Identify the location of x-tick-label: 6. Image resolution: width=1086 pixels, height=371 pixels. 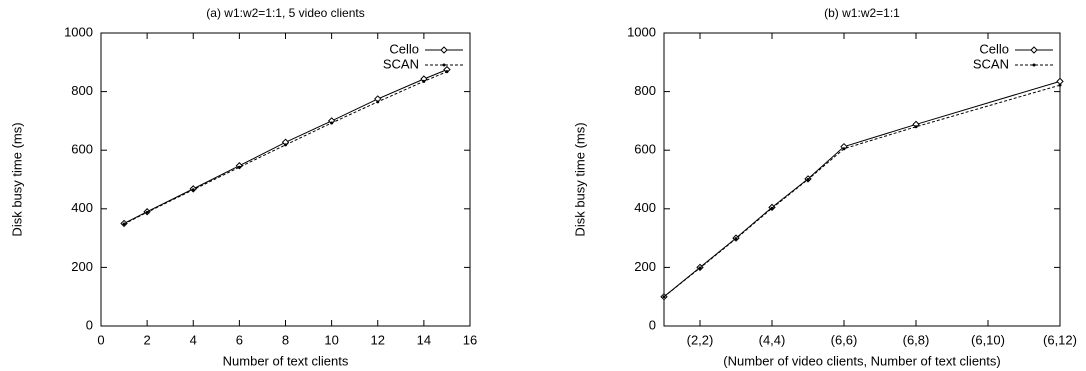
(239, 339).